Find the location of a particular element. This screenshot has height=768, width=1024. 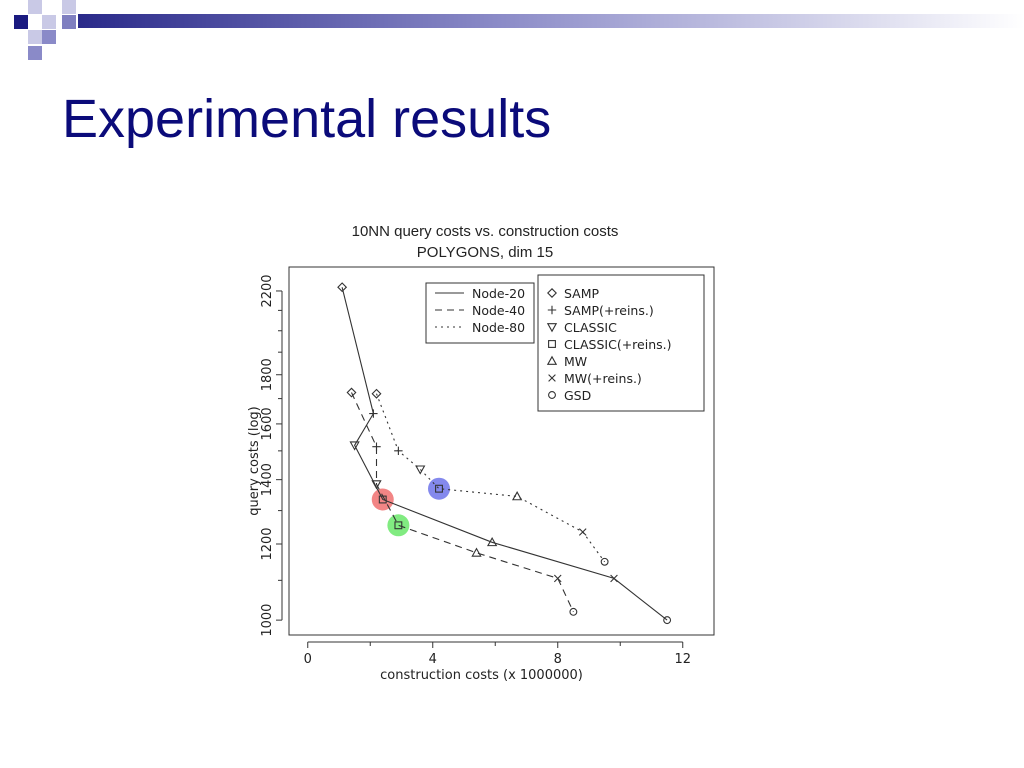

x-tick-label: 12 is located at coordinates (682, 659).